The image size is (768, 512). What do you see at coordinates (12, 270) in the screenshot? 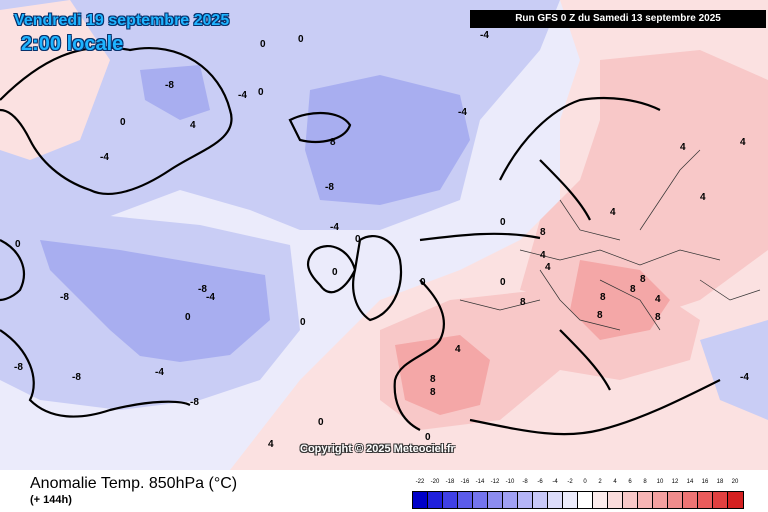
I see `newfoundland-coast` at bounding box center [12, 270].